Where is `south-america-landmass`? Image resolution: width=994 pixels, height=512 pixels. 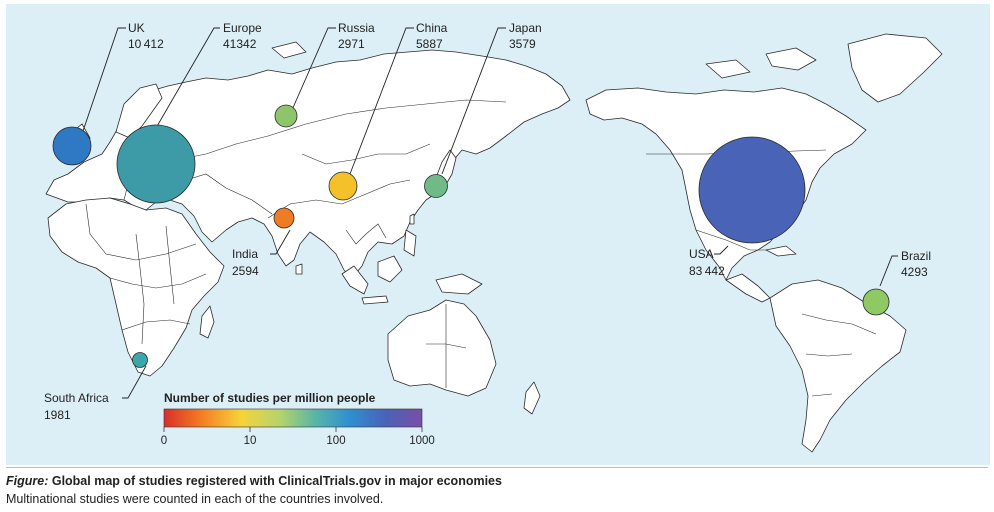 south-america-landmass is located at coordinates (838, 366).